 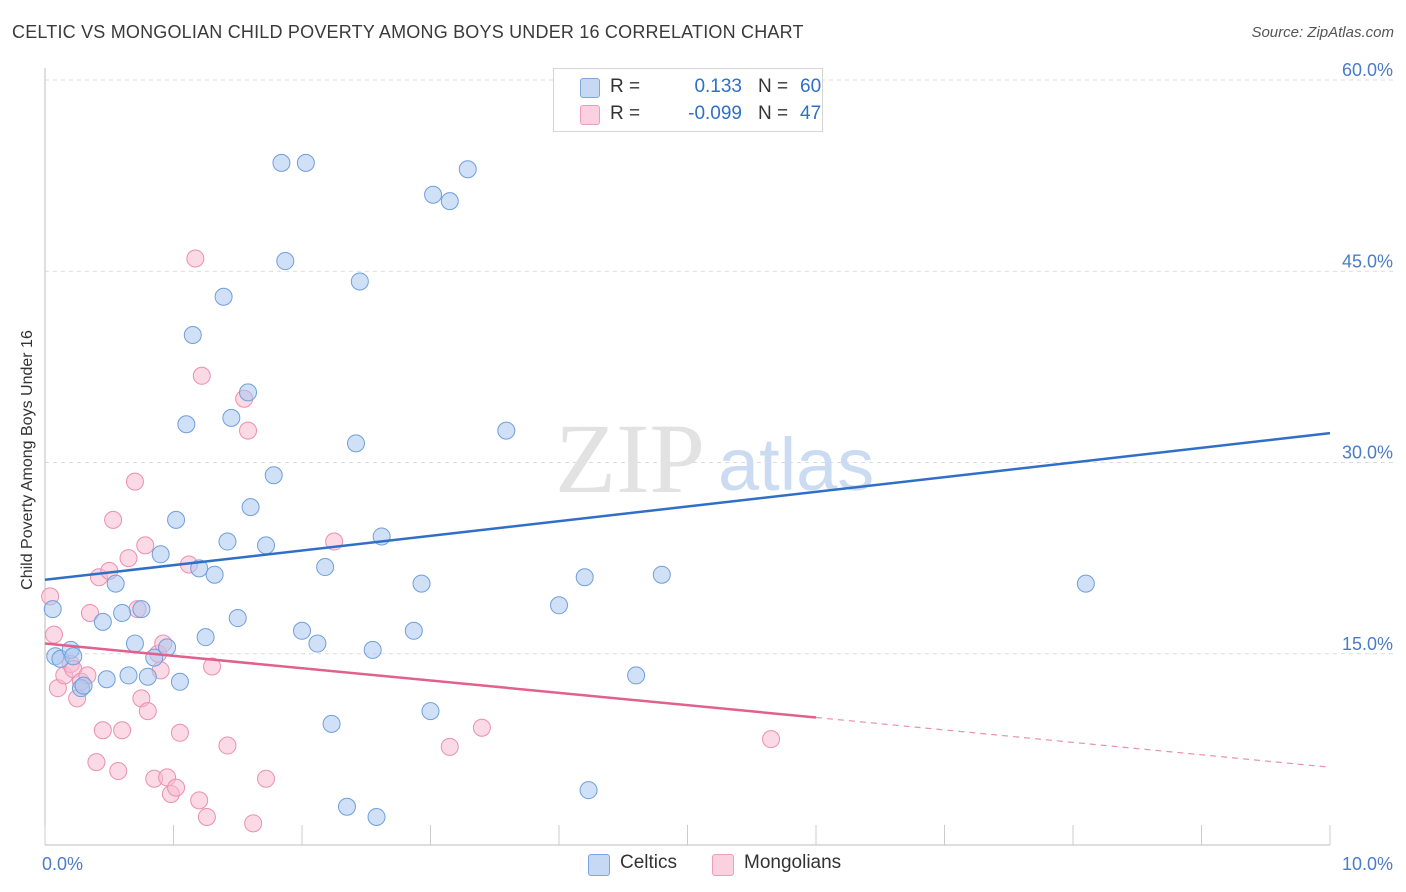 What do you see at coordinates (714, 458) in the screenshot?
I see `watermark: ZIP atlas` at bounding box center [714, 458].